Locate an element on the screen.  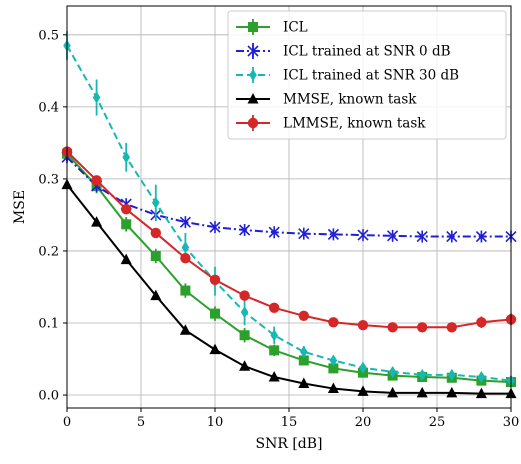
legend-entry: ICL trained at SNR 0 dB is located at coordinates (343, 51).